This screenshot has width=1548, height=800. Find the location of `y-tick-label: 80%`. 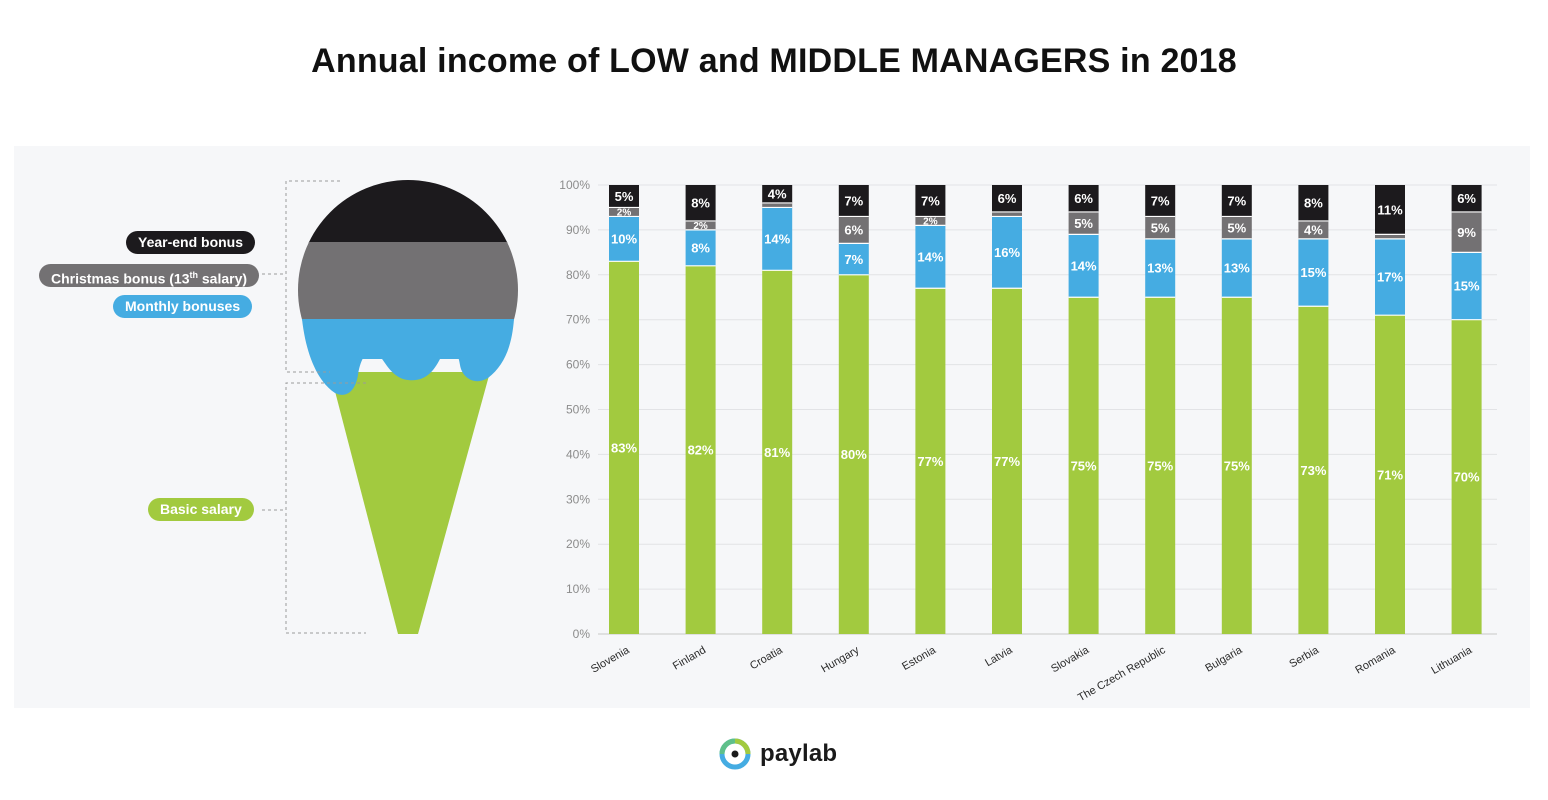

y-tick-label: 80% is located at coordinates (578, 275).